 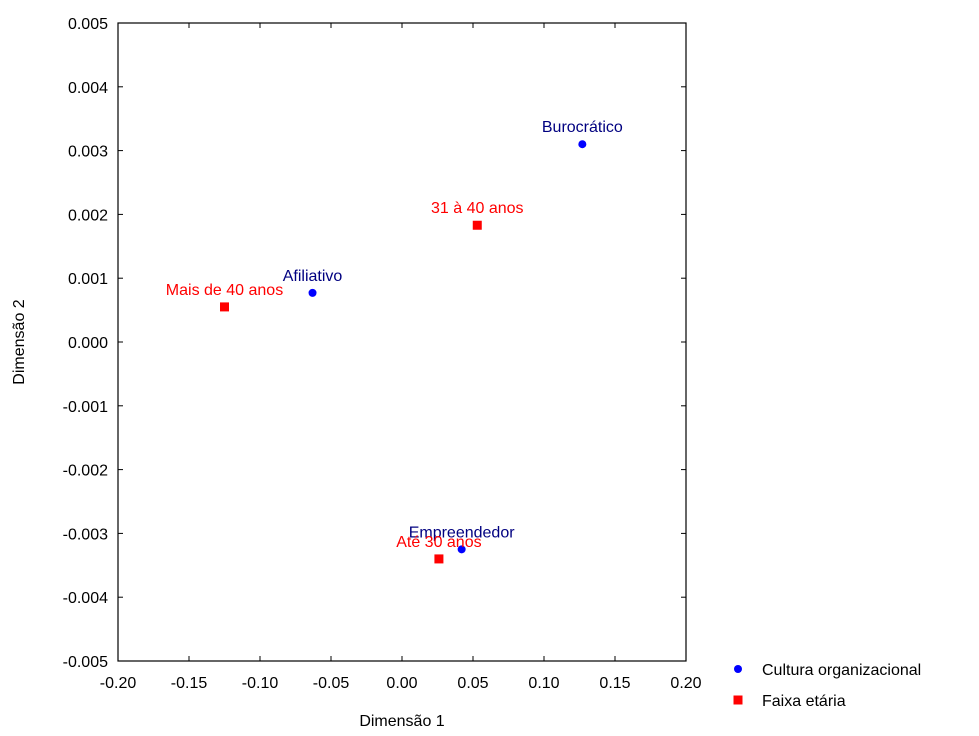 What do you see at coordinates (189, 683) in the screenshot?
I see `x-tick-label: -0.15` at bounding box center [189, 683].